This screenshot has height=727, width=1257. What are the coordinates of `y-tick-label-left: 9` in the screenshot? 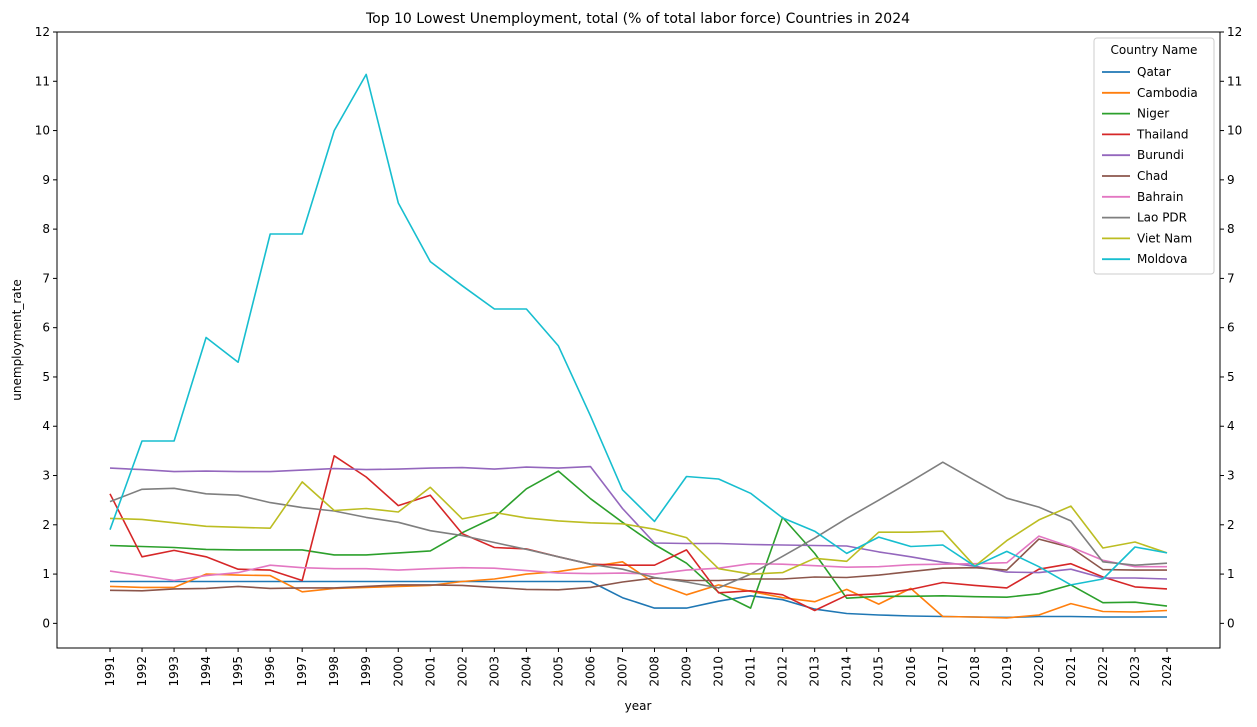 It's located at (46, 180).